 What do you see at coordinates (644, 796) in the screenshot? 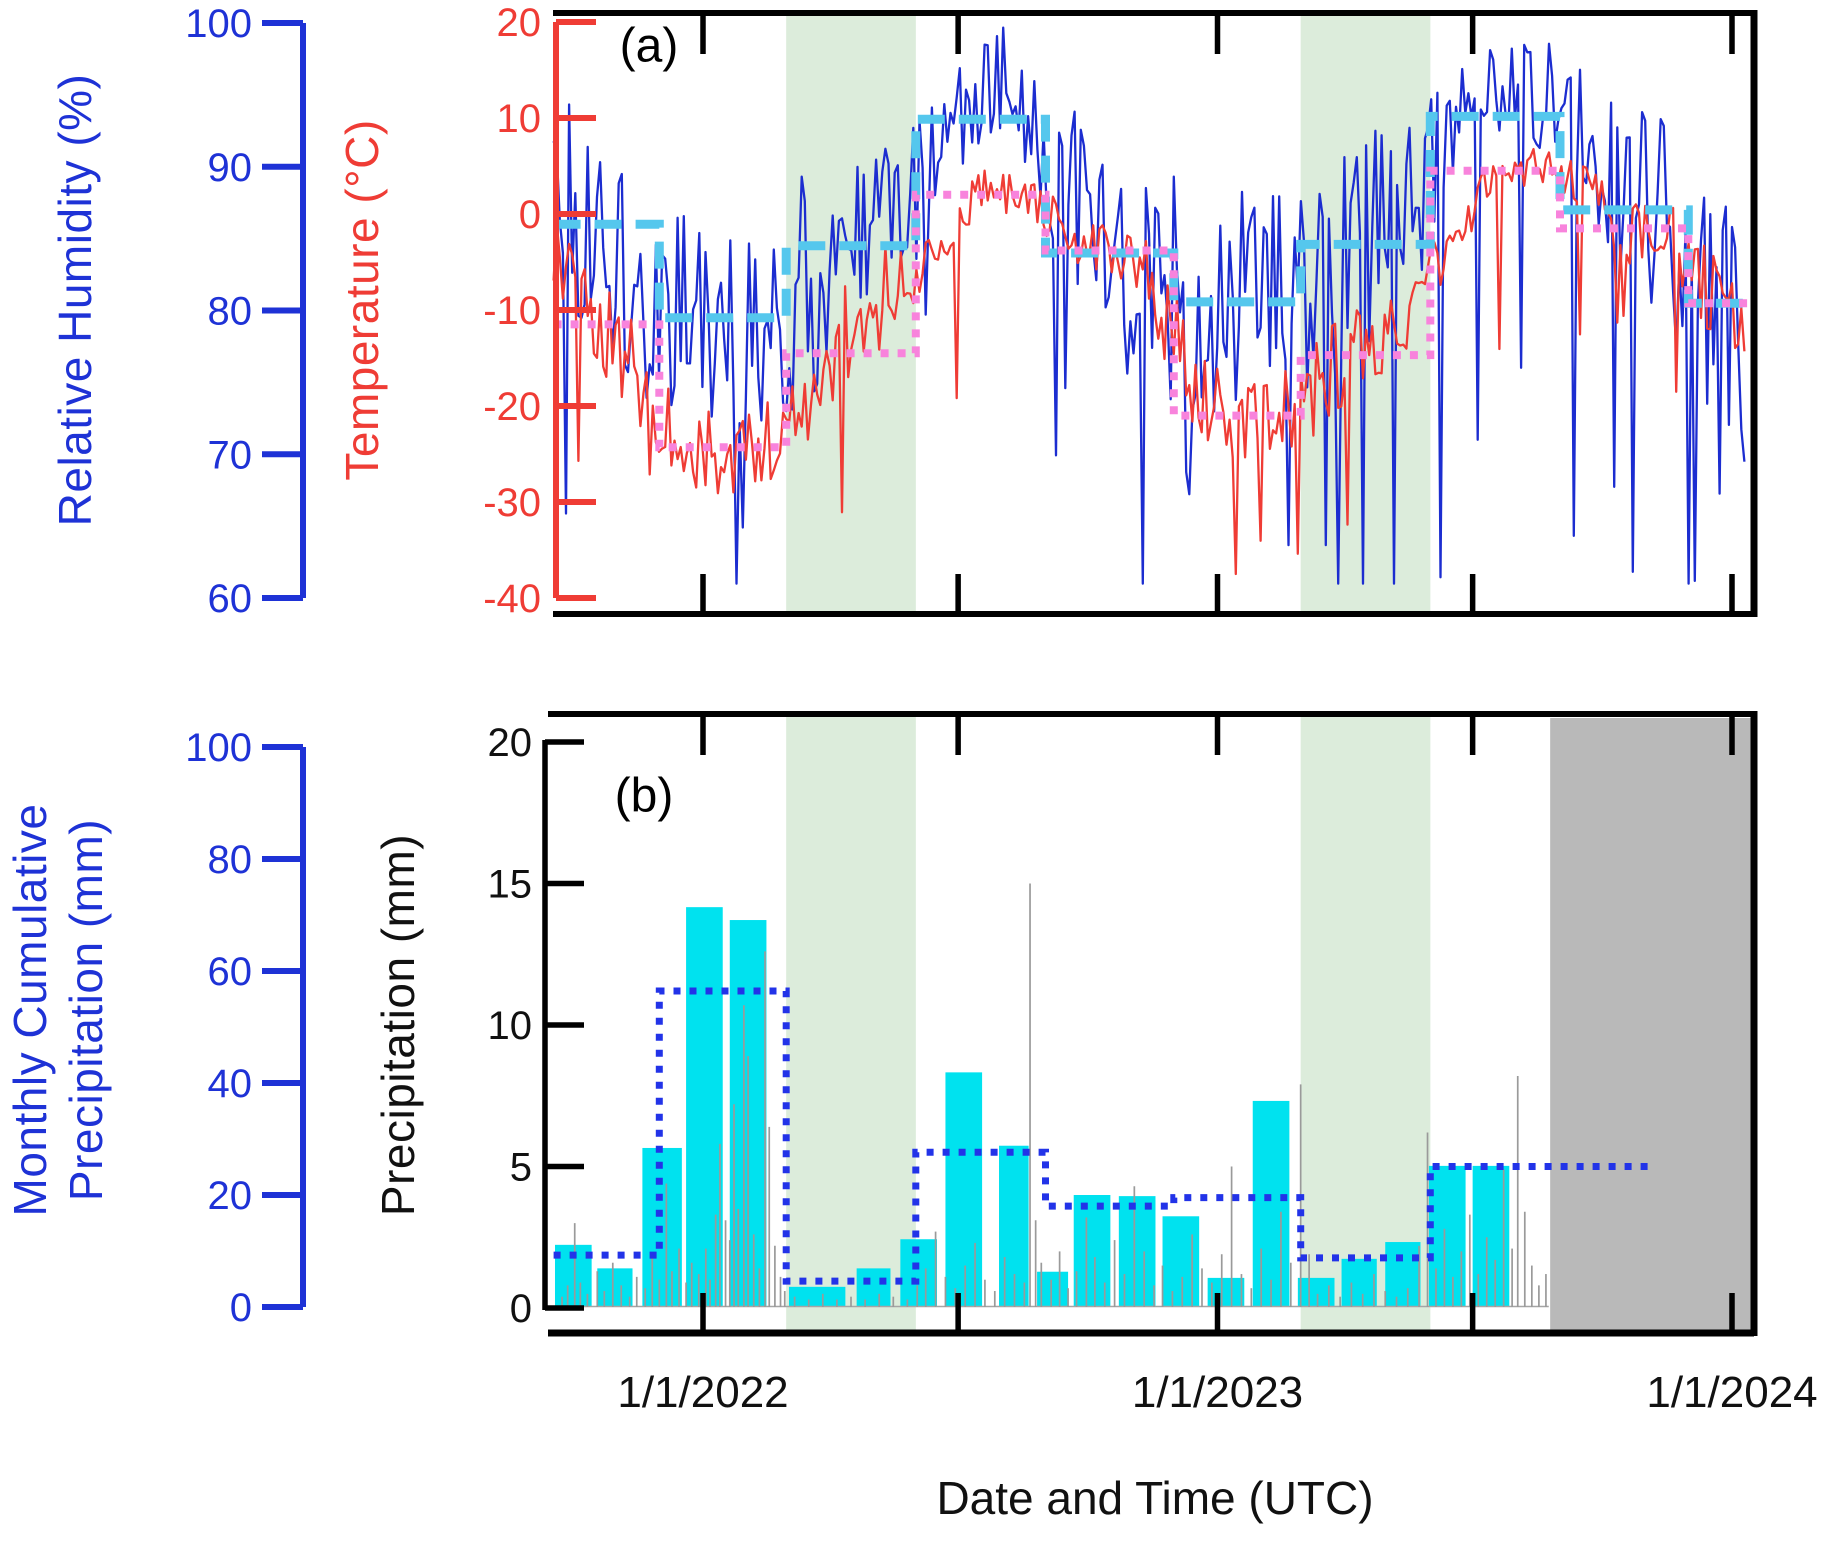
I see `panel-b-label: (b)` at bounding box center [644, 796].